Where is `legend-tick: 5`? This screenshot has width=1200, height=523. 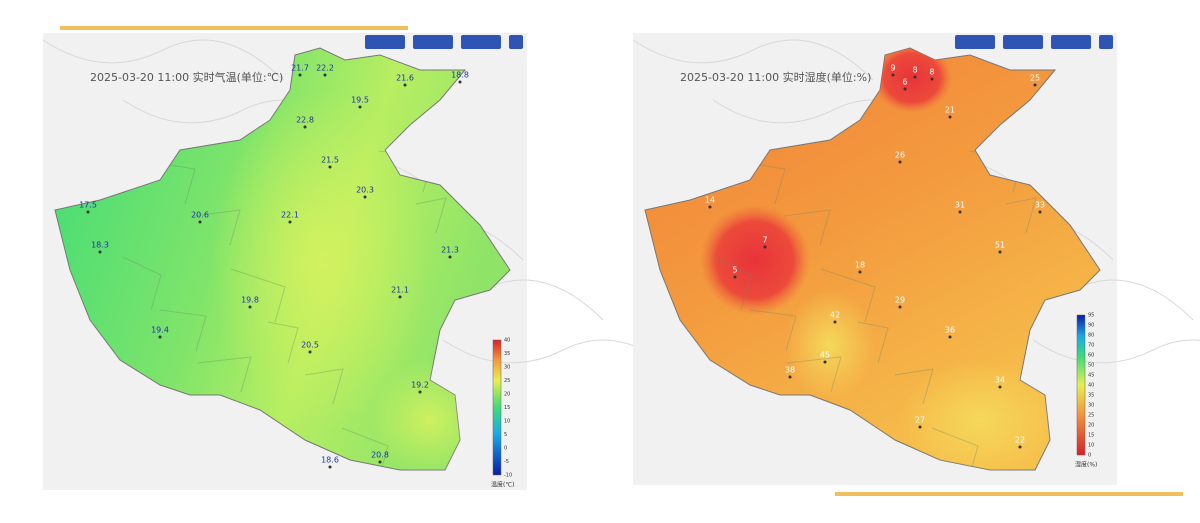 legend-tick: 5 is located at coordinates (505, 435).